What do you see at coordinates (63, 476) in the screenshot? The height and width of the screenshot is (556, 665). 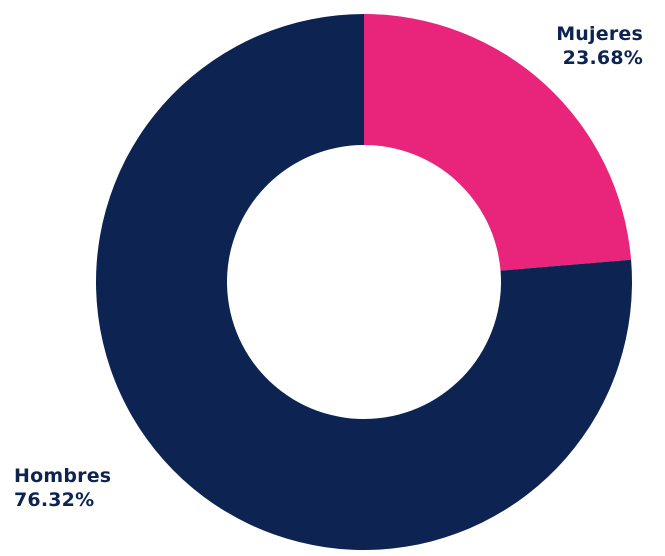 I see `slice-label-hombres-name: Hombres` at bounding box center [63, 476].